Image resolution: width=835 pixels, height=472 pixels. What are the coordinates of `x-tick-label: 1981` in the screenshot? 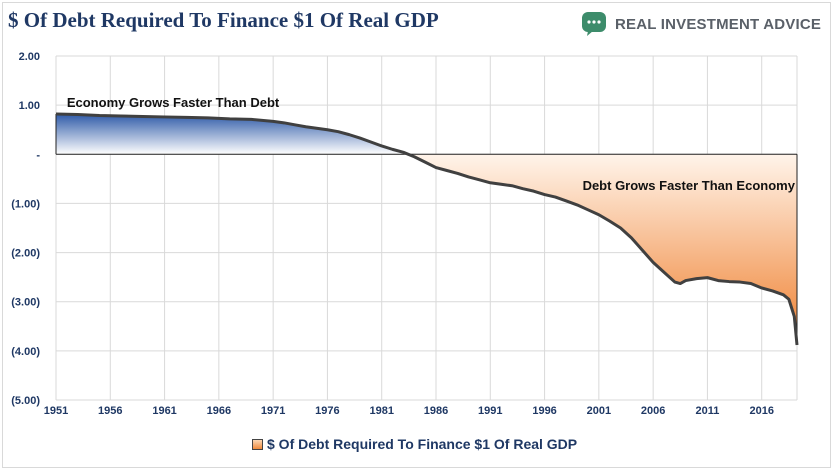 It's located at (381, 411).